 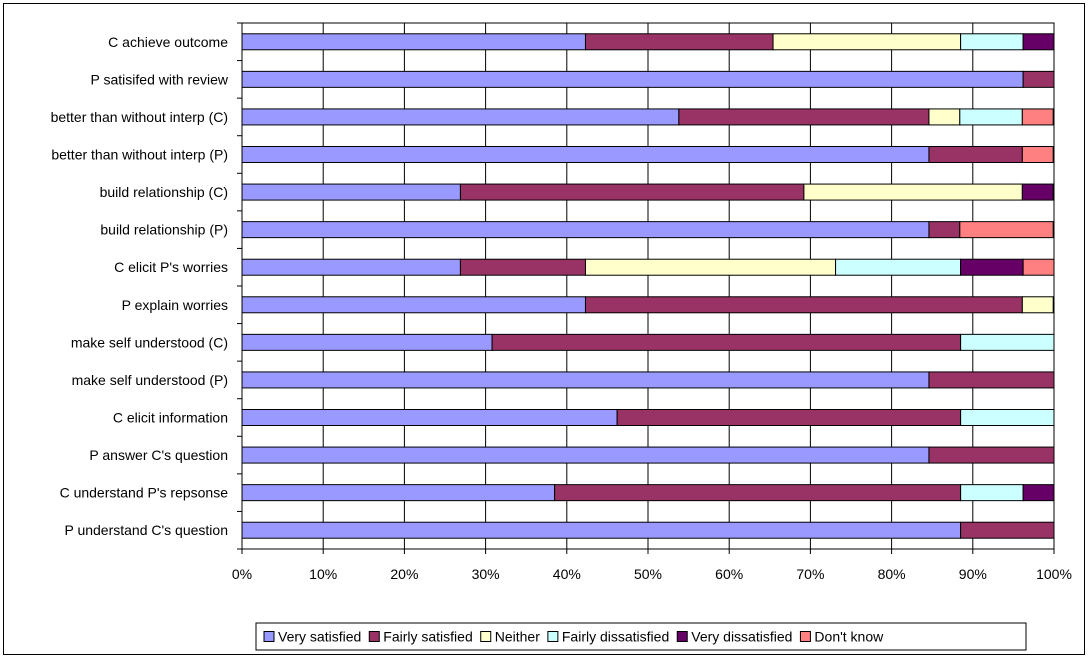 What do you see at coordinates (168, 42) in the screenshot?
I see `category-label: C achieve outcome` at bounding box center [168, 42].